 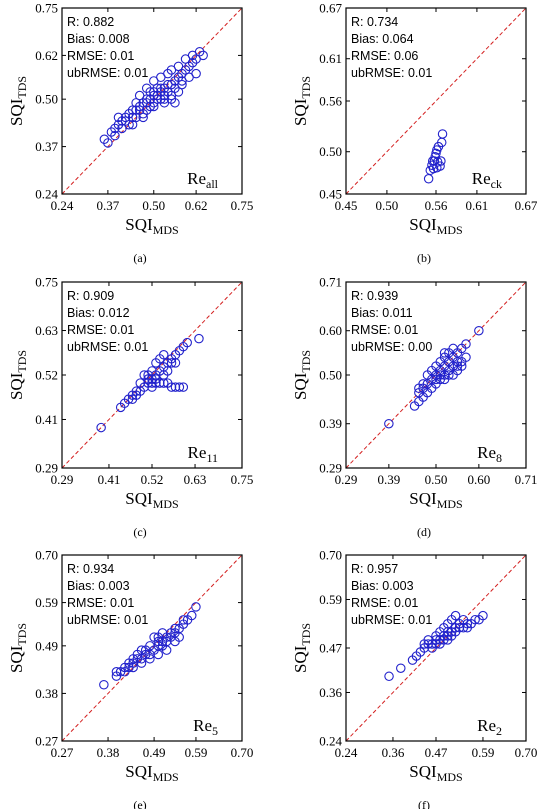 What do you see at coordinates (526, 205) in the screenshot?
I see `x-tick-label: 0.67` at bounding box center [526, 205].